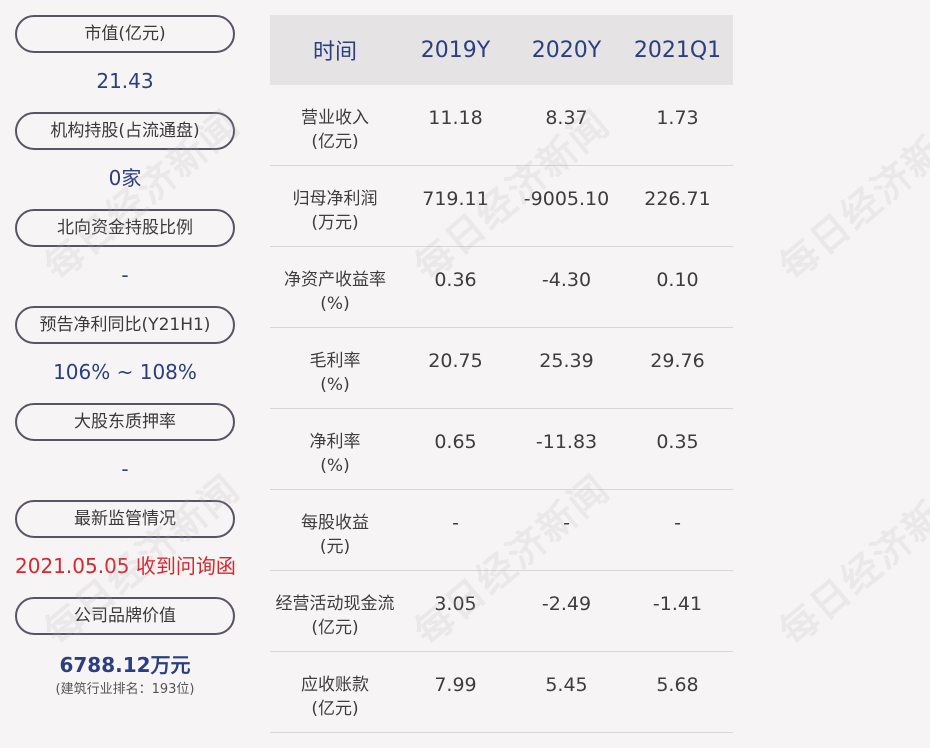 The height and width of the screenshot is (748, 930). Describe the element at coordinates (125, 616) in the screenshot. I see `metric-label-brand-value: 公司品牌价值` at that location.